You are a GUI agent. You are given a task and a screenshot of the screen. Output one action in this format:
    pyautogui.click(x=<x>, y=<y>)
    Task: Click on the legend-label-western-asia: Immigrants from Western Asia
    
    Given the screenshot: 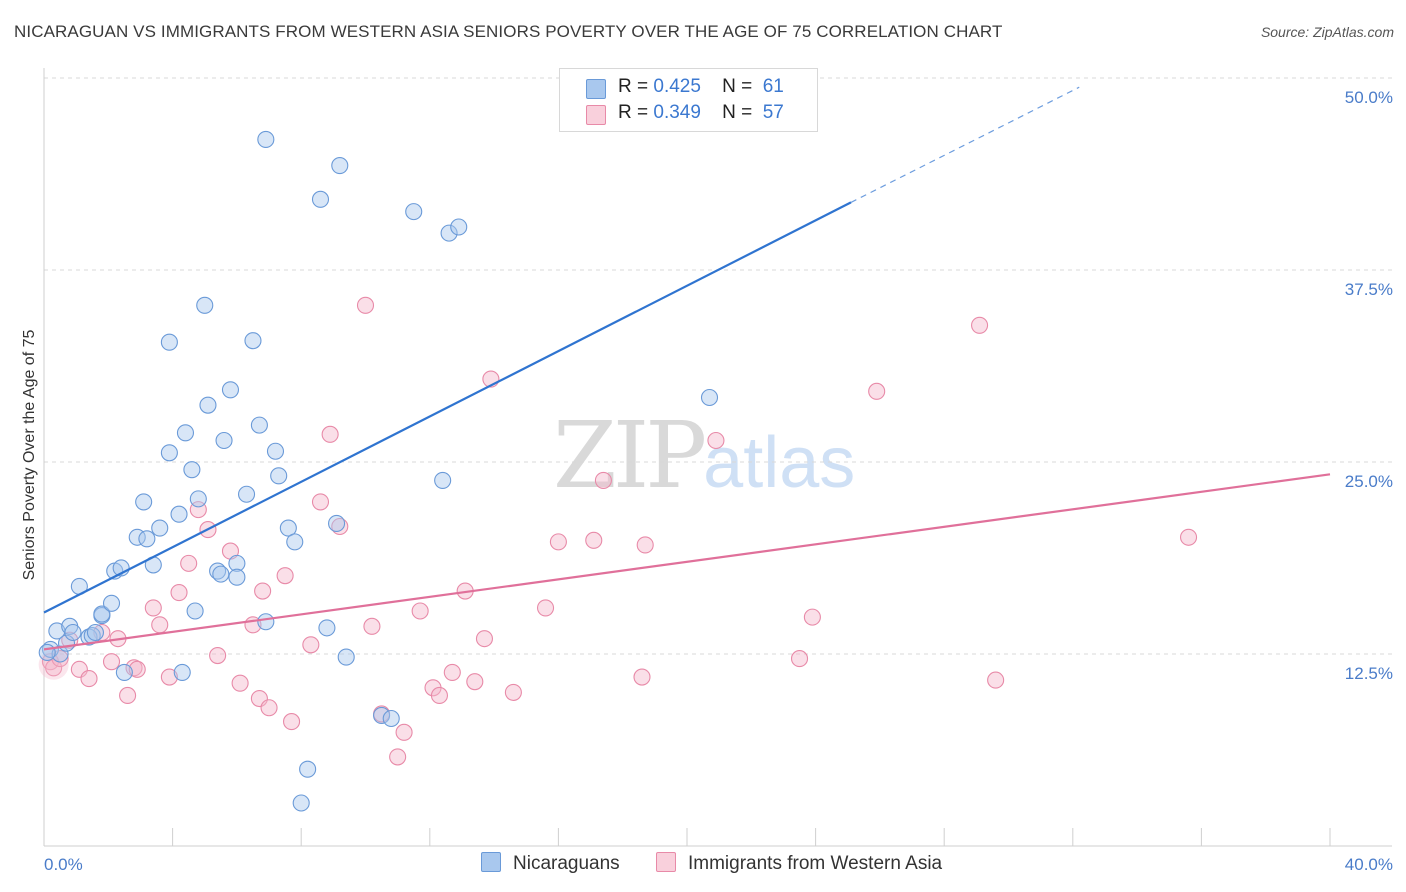 What is the action you would take?
    pyautogui.click(x=815, y=863)
    